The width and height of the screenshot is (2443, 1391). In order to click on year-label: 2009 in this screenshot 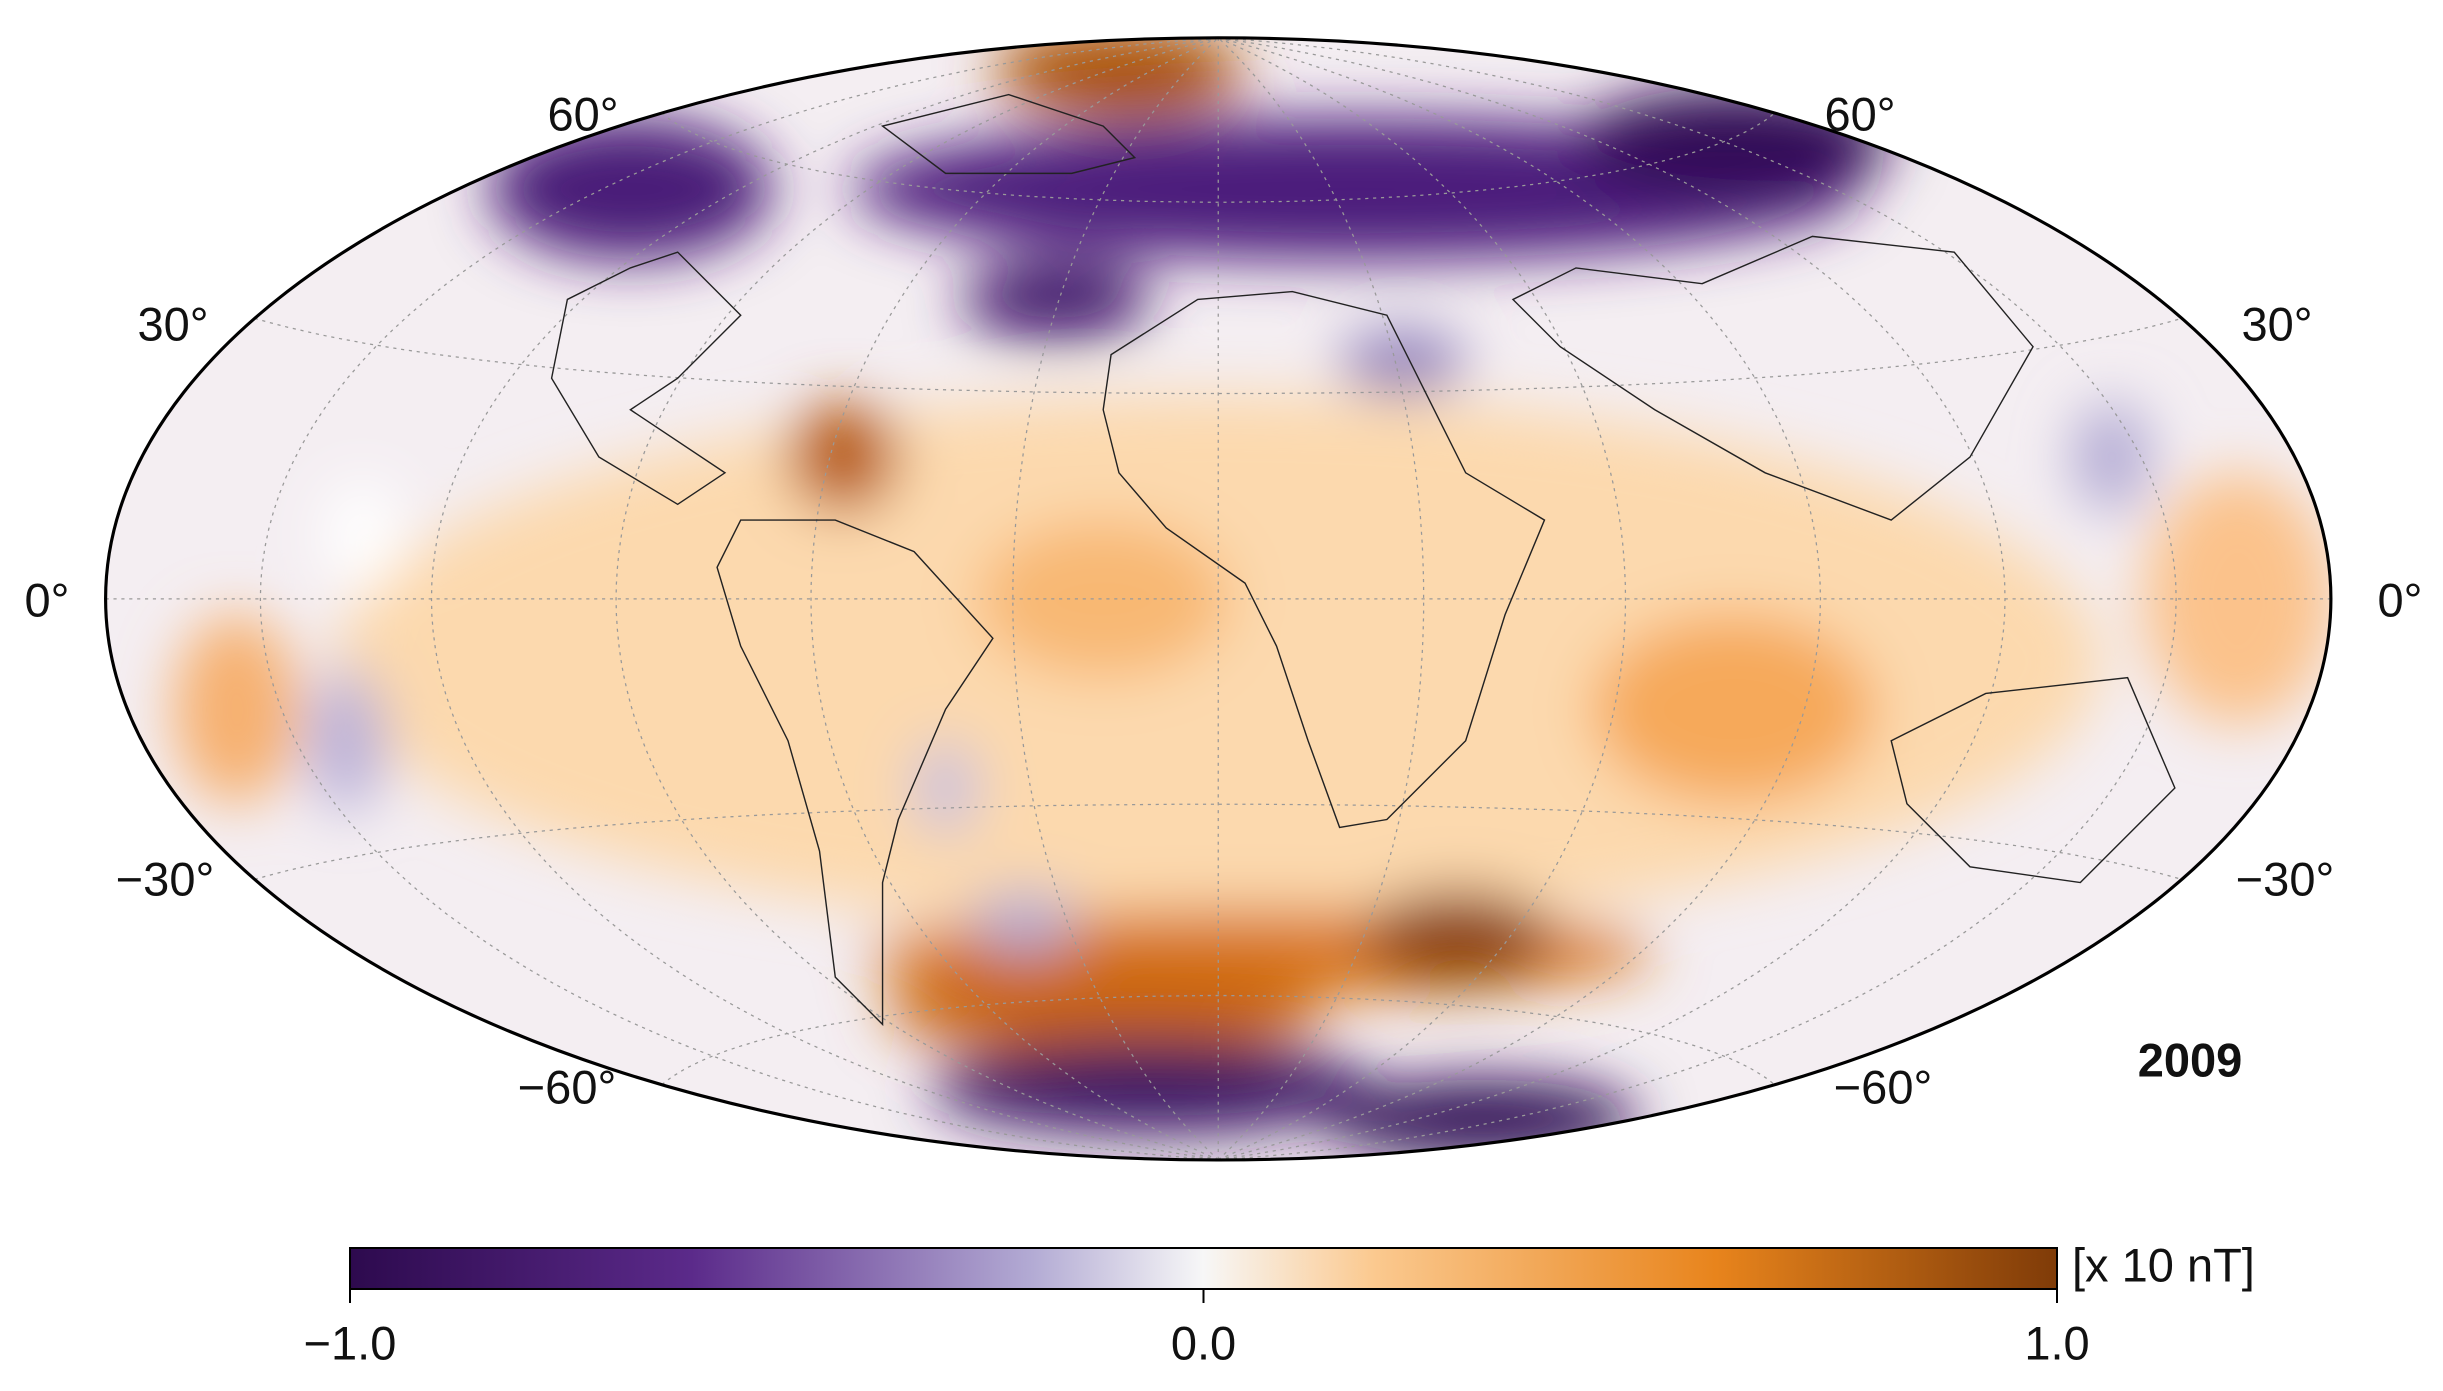, I will do `click(2190, 1059)`.